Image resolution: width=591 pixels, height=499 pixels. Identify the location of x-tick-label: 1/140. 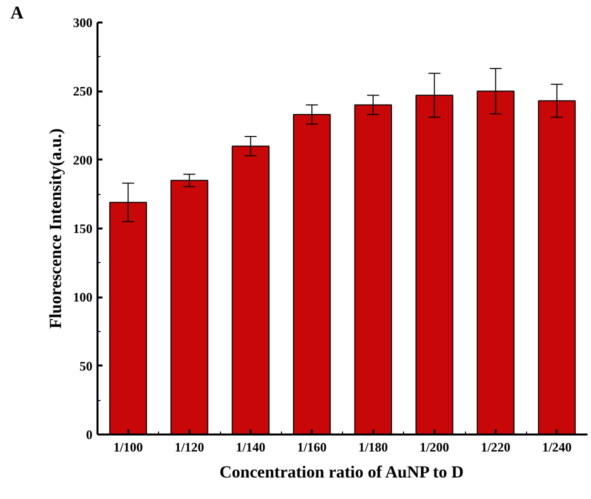
(251, 447).